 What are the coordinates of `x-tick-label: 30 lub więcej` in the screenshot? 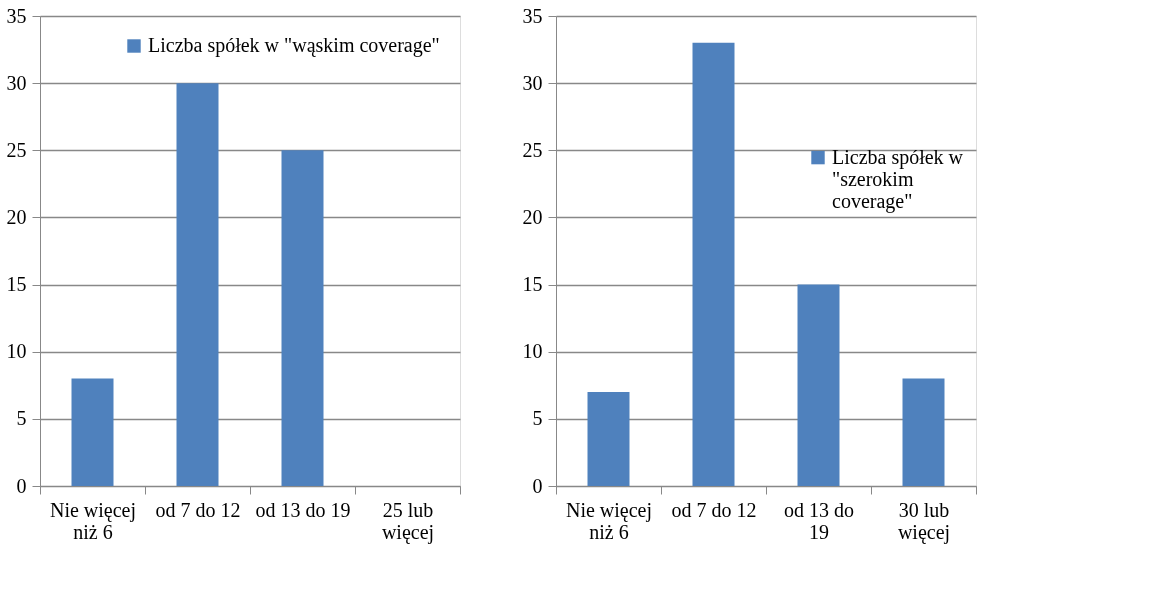 It's located at (924, 521).